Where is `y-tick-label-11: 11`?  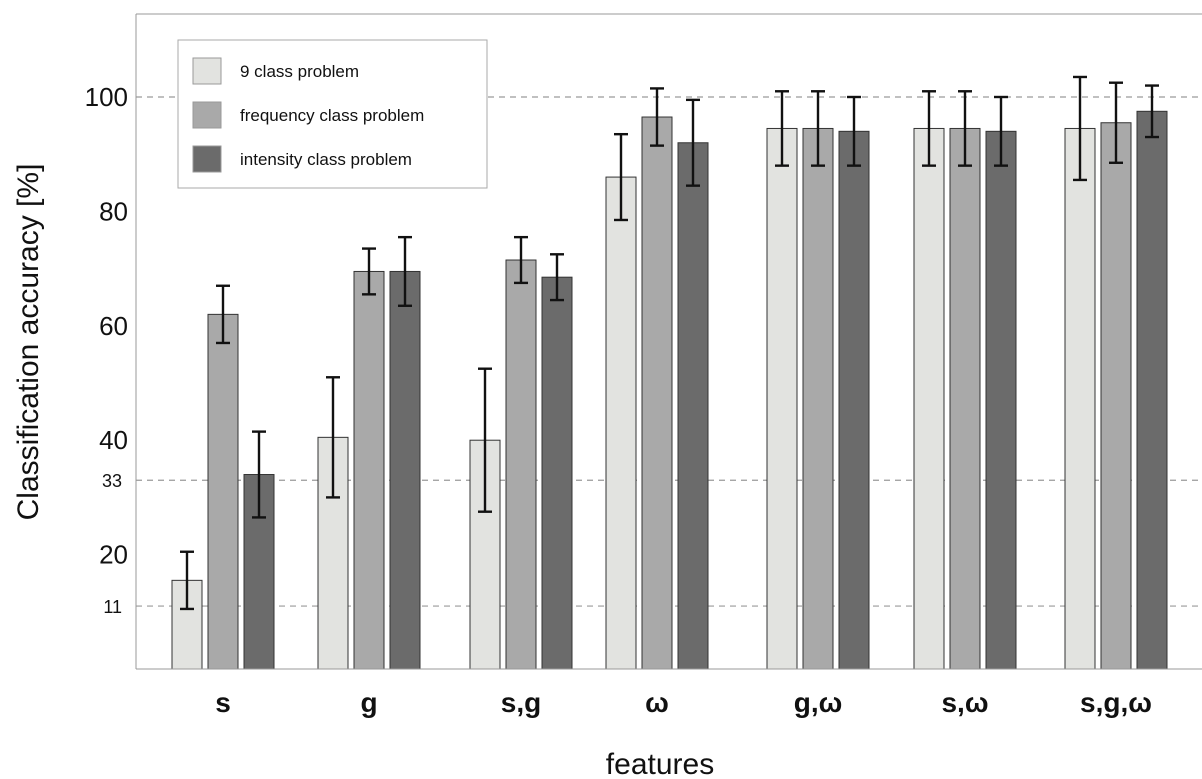 y-tick-label-11: 11 is located at coordinates (112, 607).